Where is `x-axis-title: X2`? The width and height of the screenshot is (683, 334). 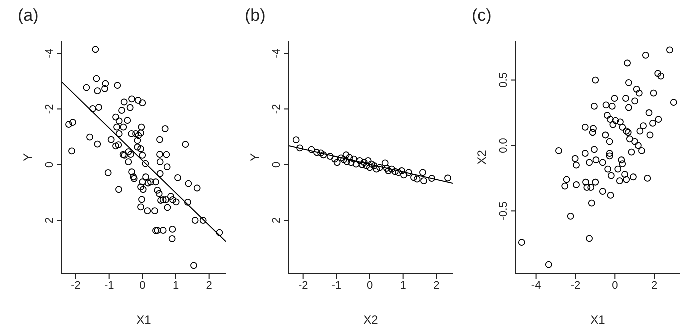 x-axis-title: X2 is located at coordinates (371, 320).